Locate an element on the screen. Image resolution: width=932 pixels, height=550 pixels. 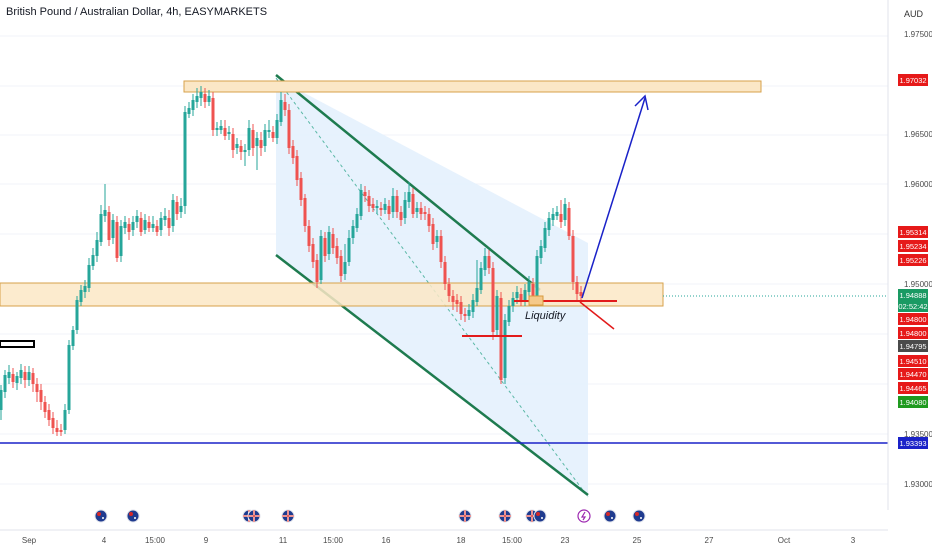
price-label: 1.95234 is located at coordinates (913, 246).